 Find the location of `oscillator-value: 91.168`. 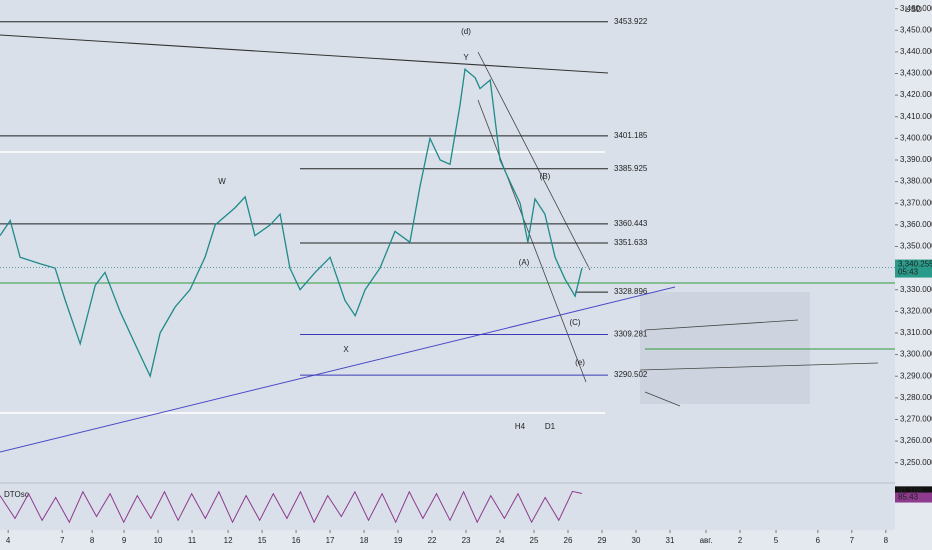

oscillator-value: 91.168 is located at coordinates (910, 490).